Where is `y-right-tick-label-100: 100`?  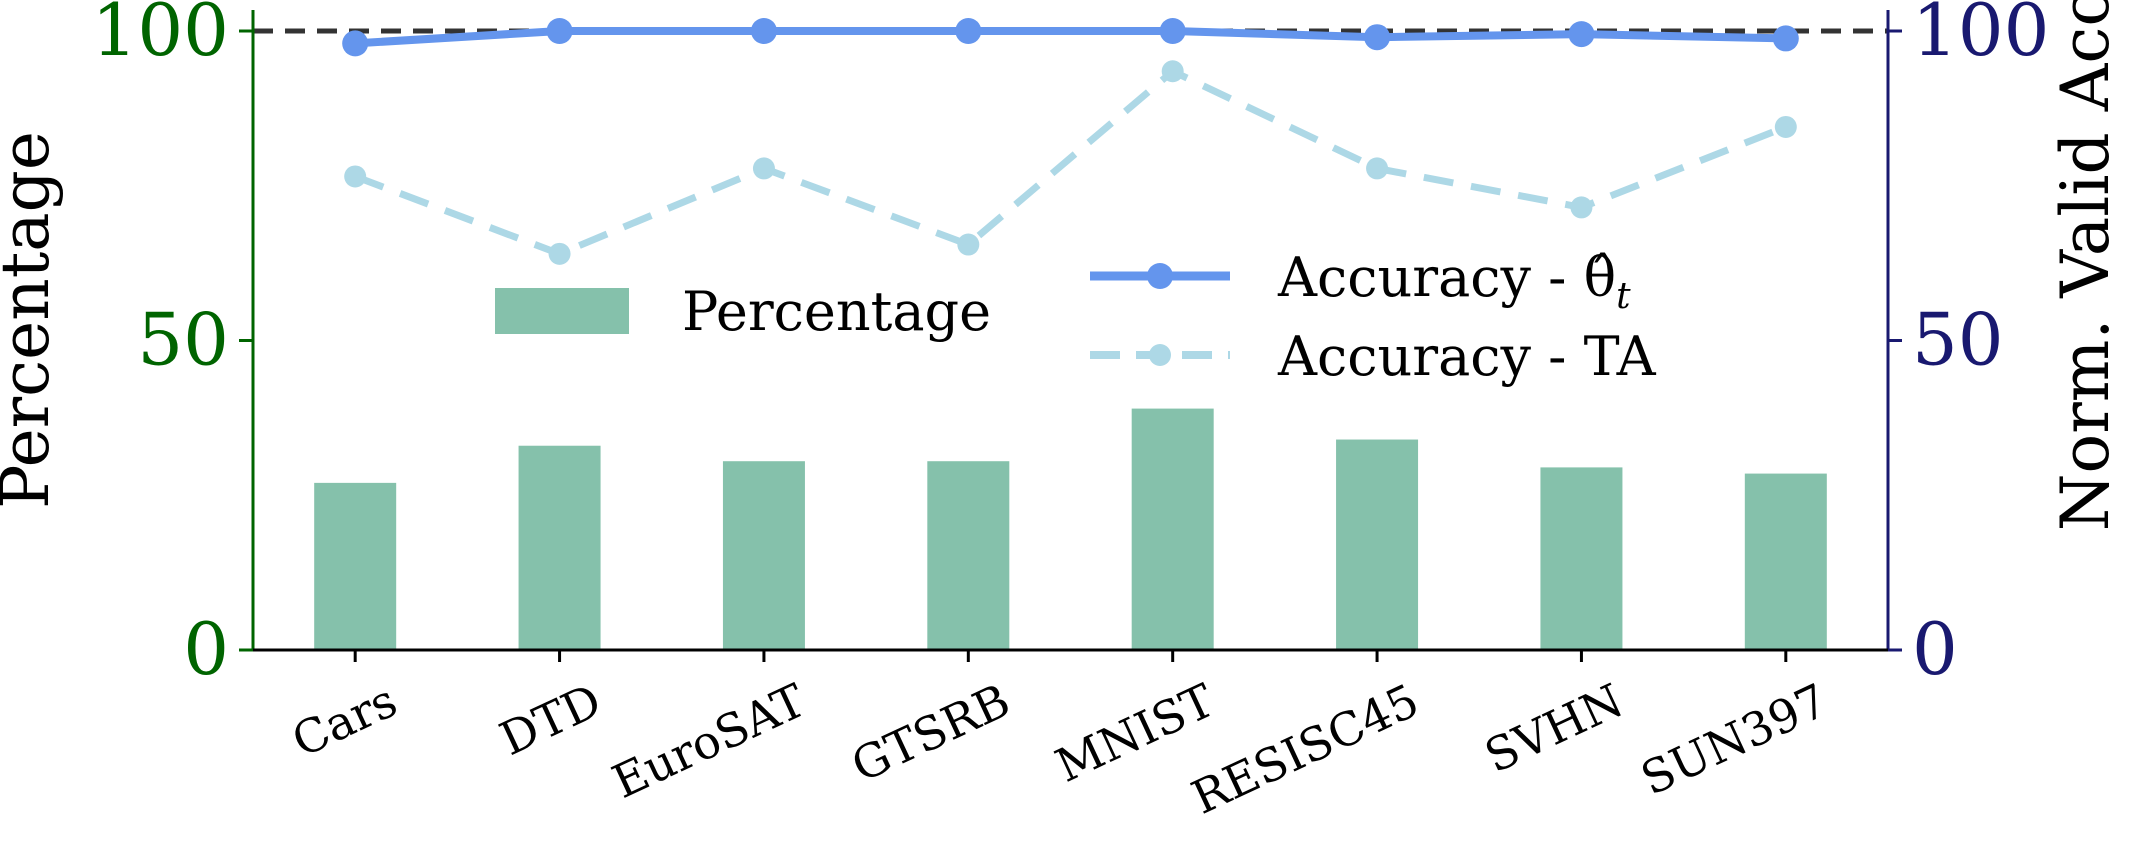
y-right-tick-label-100: 100 is located at coordinates (1980, 36).